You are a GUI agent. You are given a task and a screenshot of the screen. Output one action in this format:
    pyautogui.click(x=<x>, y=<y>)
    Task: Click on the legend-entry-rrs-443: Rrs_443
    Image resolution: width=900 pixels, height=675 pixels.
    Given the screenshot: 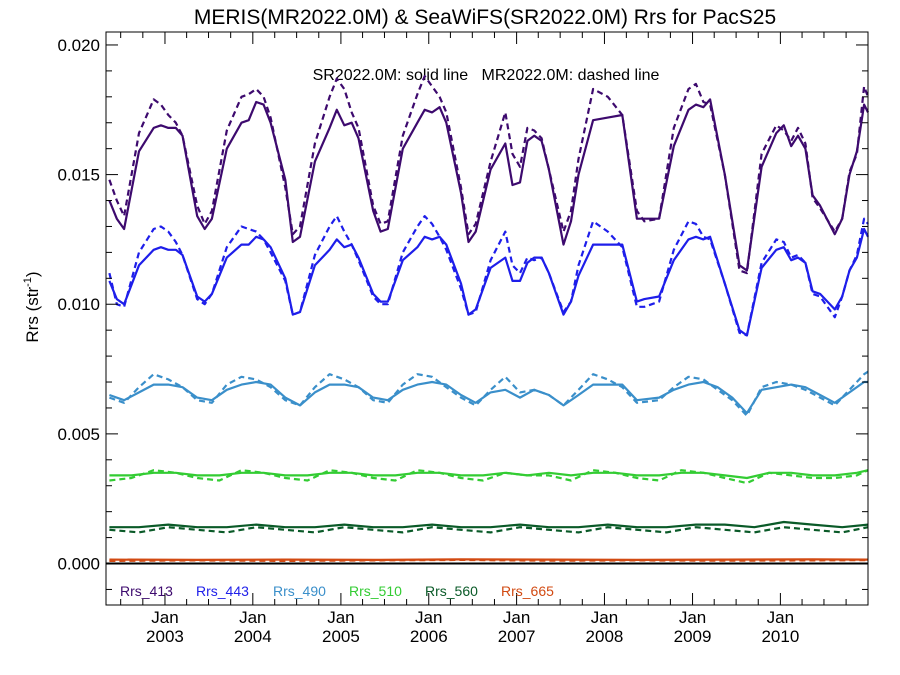 What is the action you would take?
    pyautogui.click(x=222, y=591)
    